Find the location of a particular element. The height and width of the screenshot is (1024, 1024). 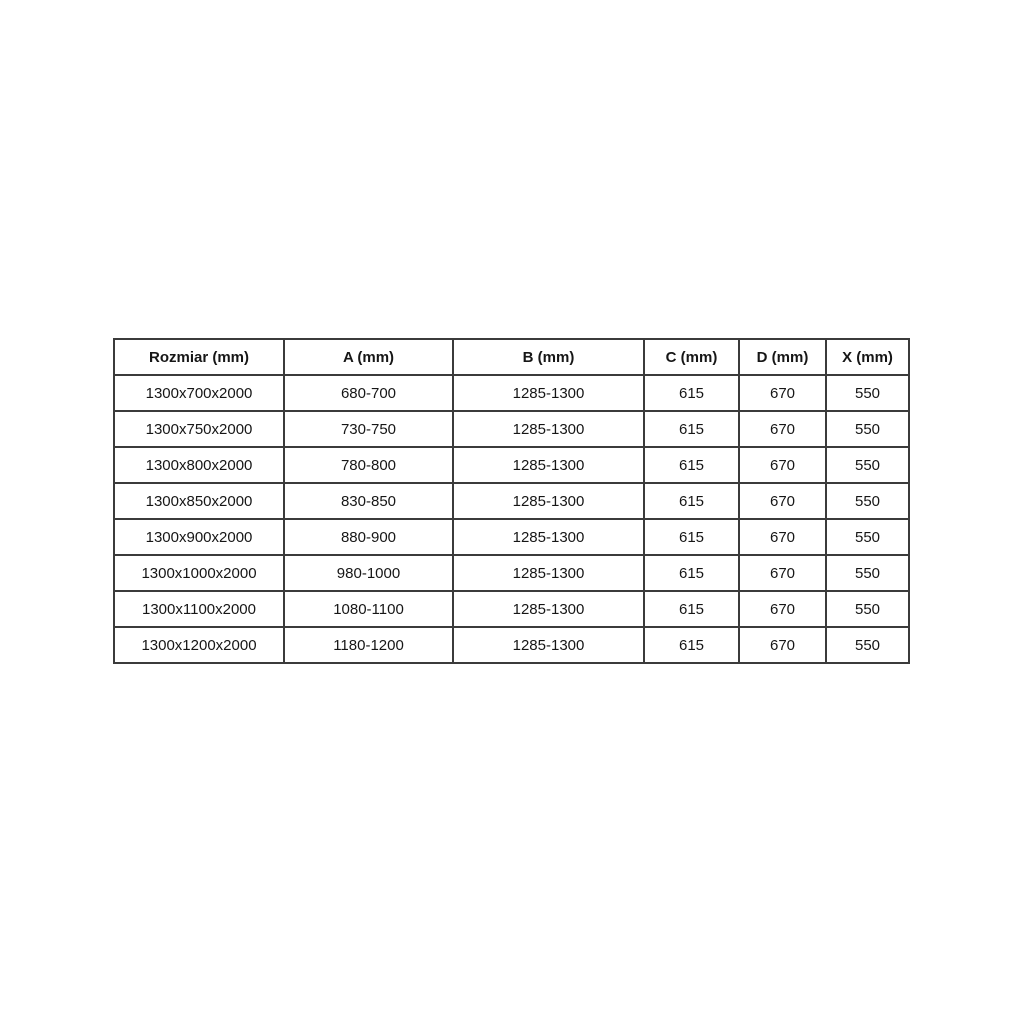

table-cell: 780-800 is located at coordinates (368, 465).